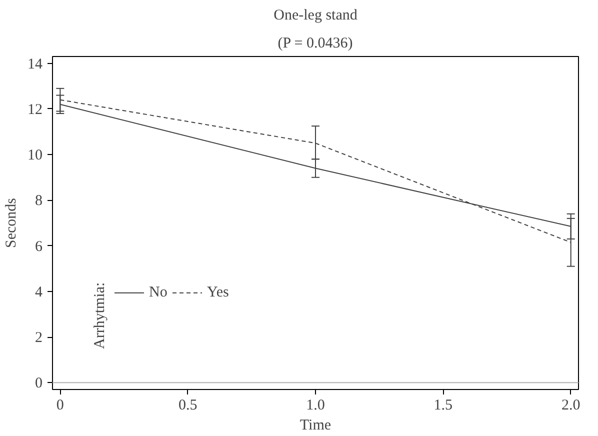 Image resolution: width=598 pixels, height=436 pixels. Describe the element at coordinates (158, 292) in the screenshot. I see `legend-label: No` at that location.